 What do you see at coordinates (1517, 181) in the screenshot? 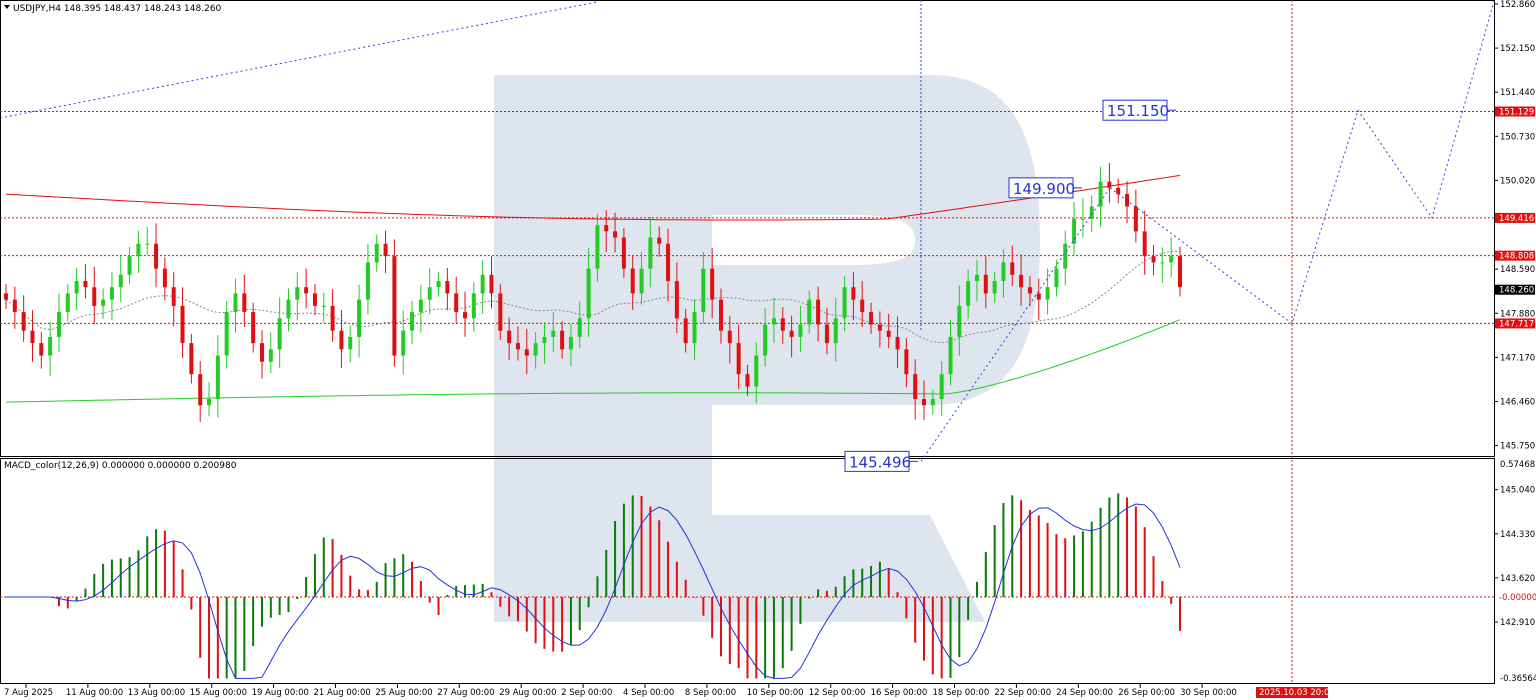
I see `y-tick-label: 150.020` at bounding box center [1517, 181].